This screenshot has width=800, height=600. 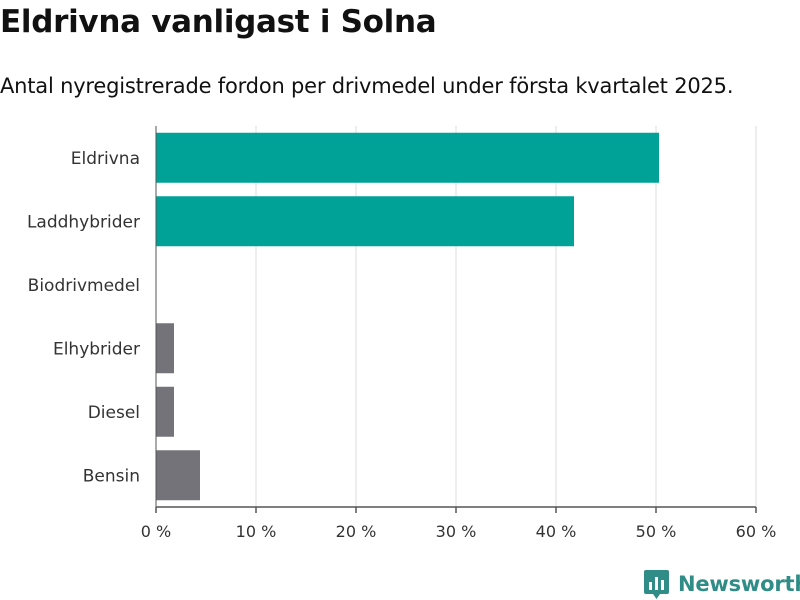 I want to click on category-label: Eldrivna, so click(x=105, y=159).